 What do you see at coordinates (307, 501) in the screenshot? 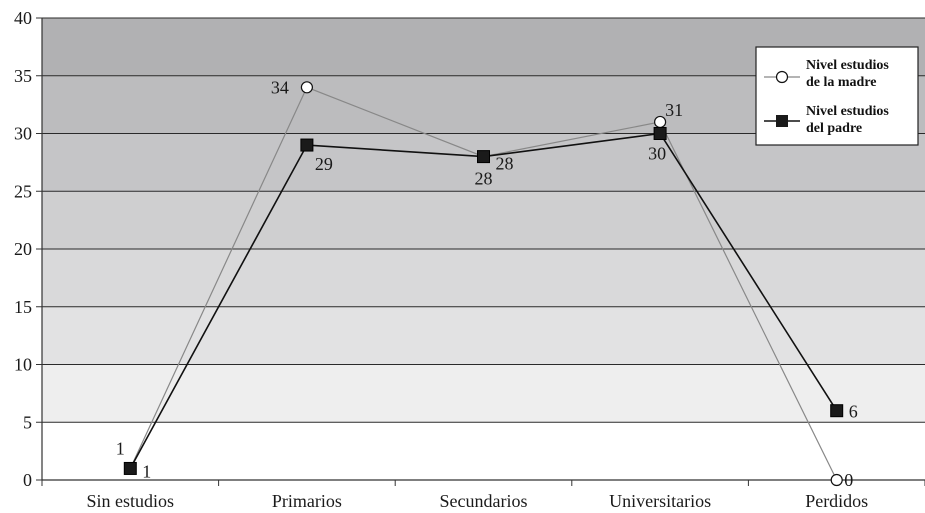
I see `x-tick-label: Primarios` at bounding box center [307, 501].